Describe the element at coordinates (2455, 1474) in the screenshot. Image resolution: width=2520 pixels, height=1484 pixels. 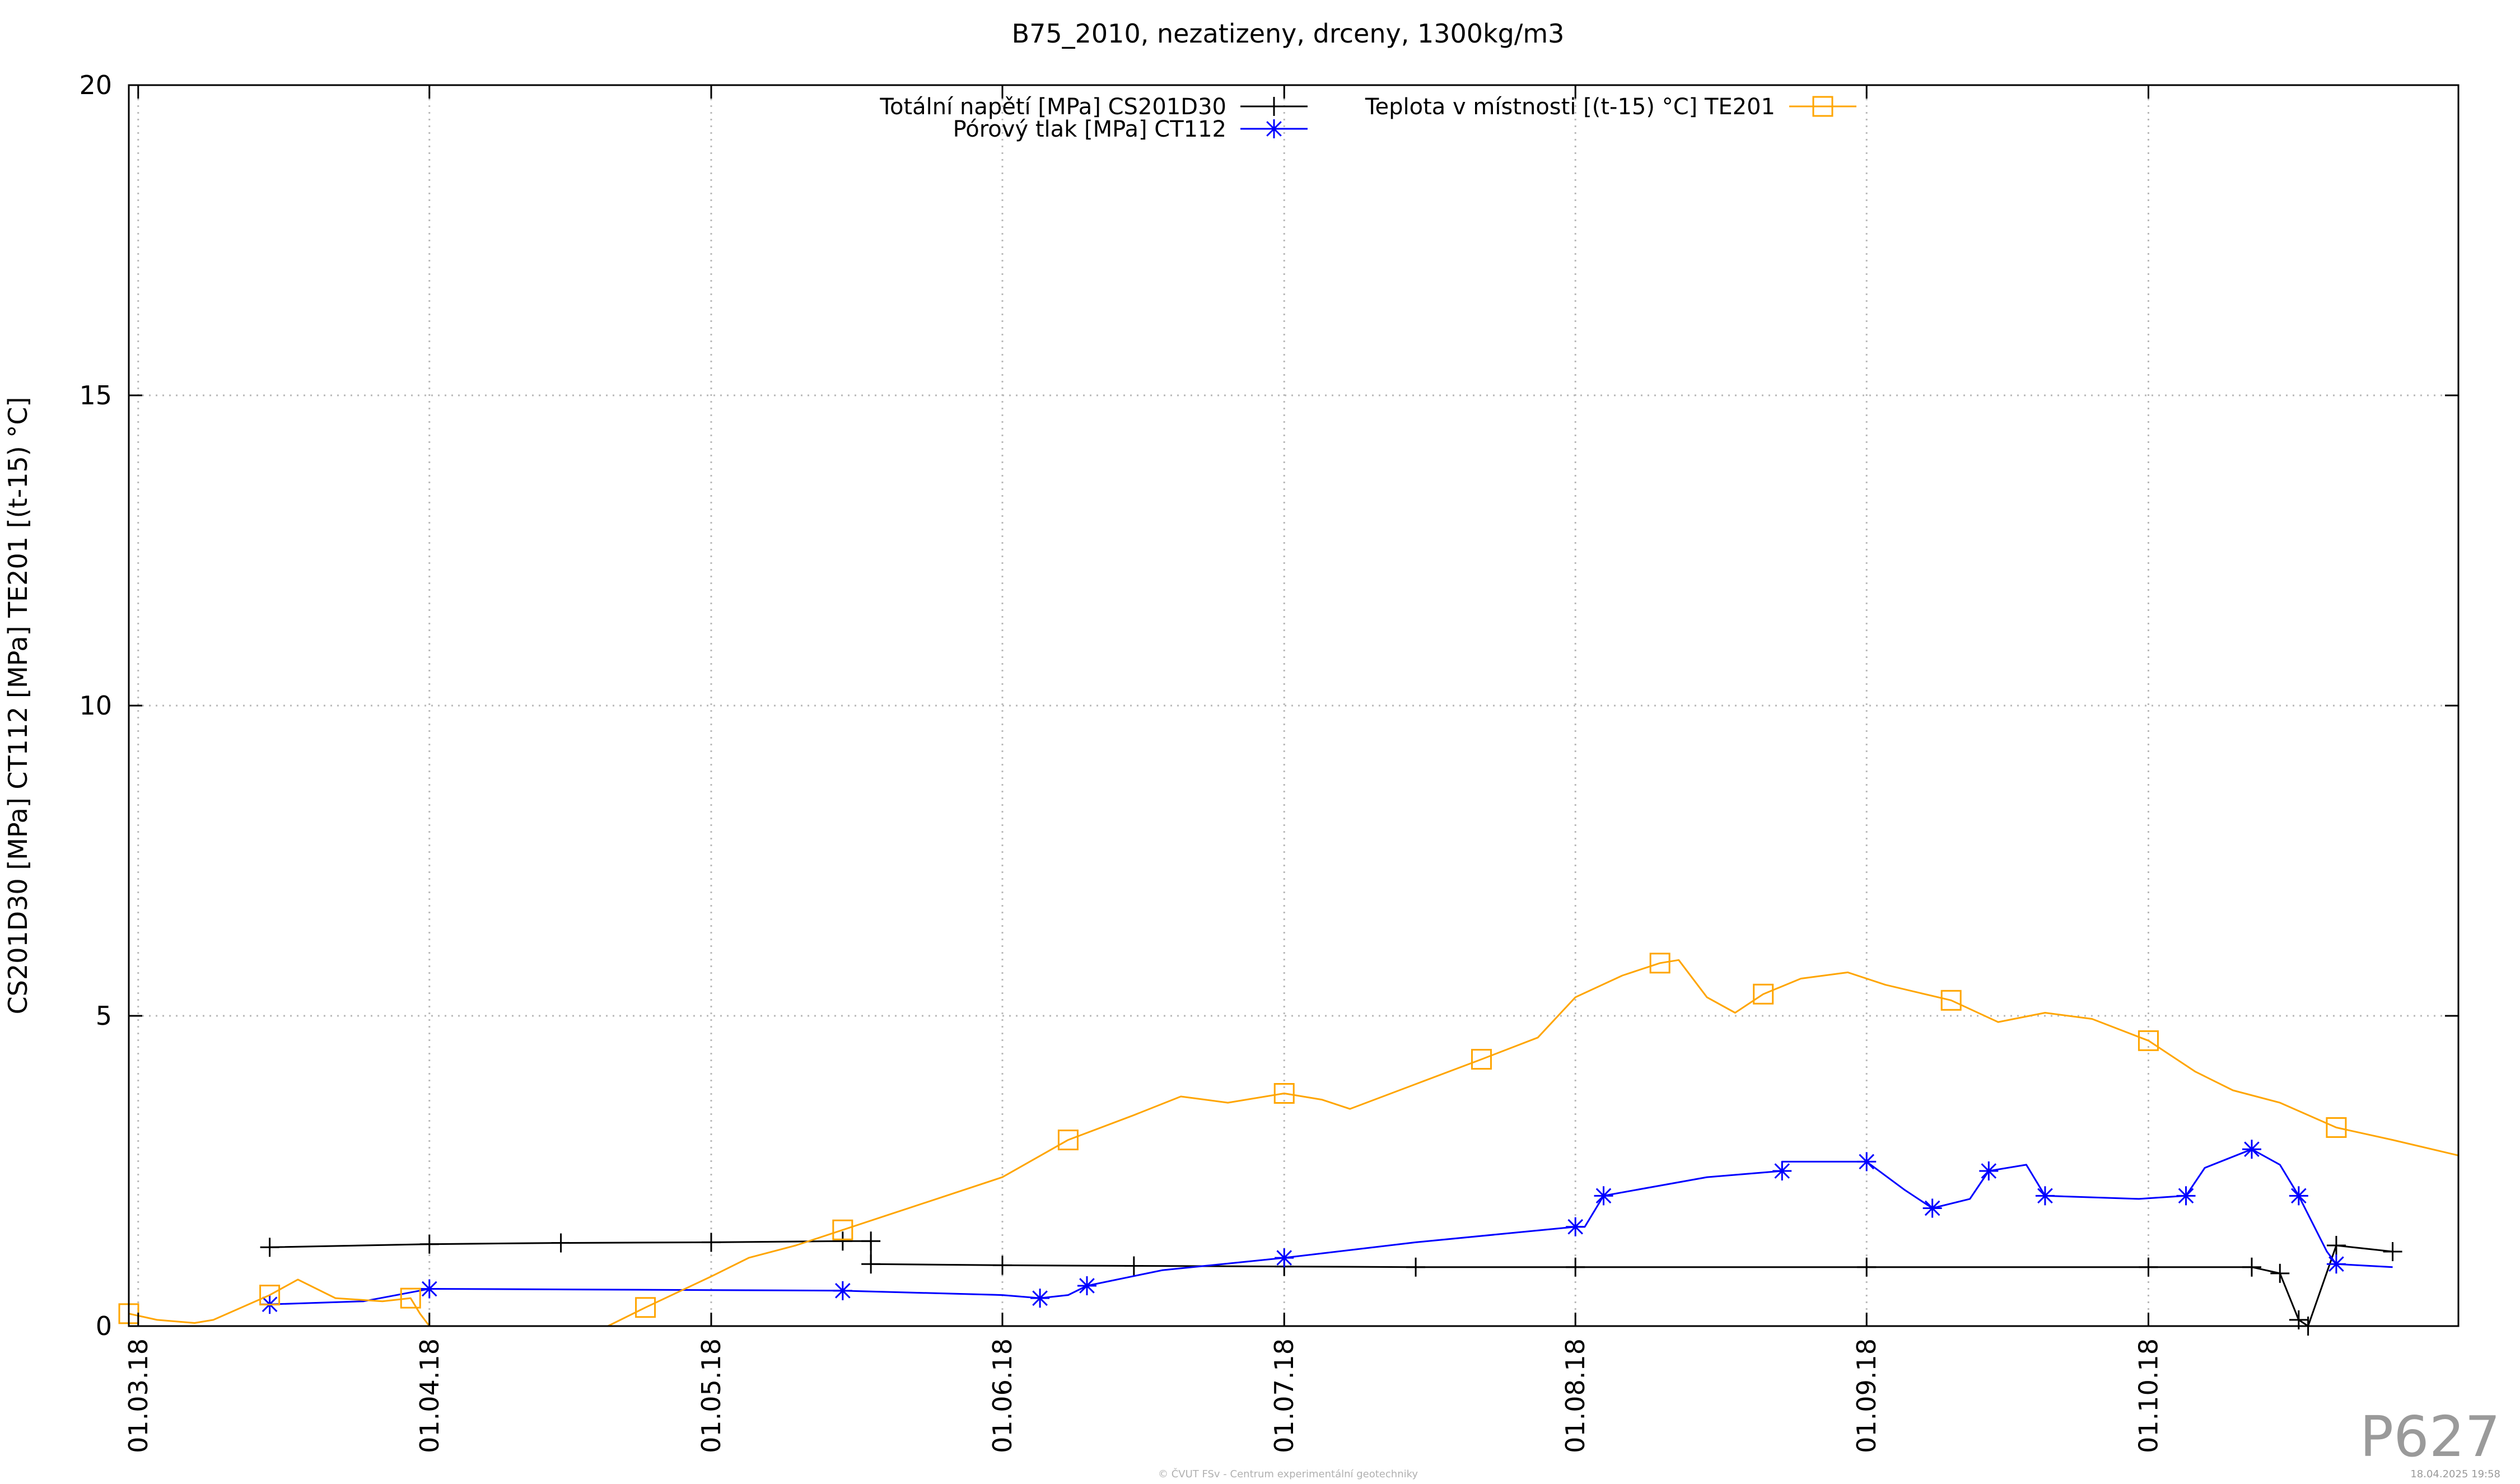
I see `render-timestamp: 18.04.2025 19:58` at that location.